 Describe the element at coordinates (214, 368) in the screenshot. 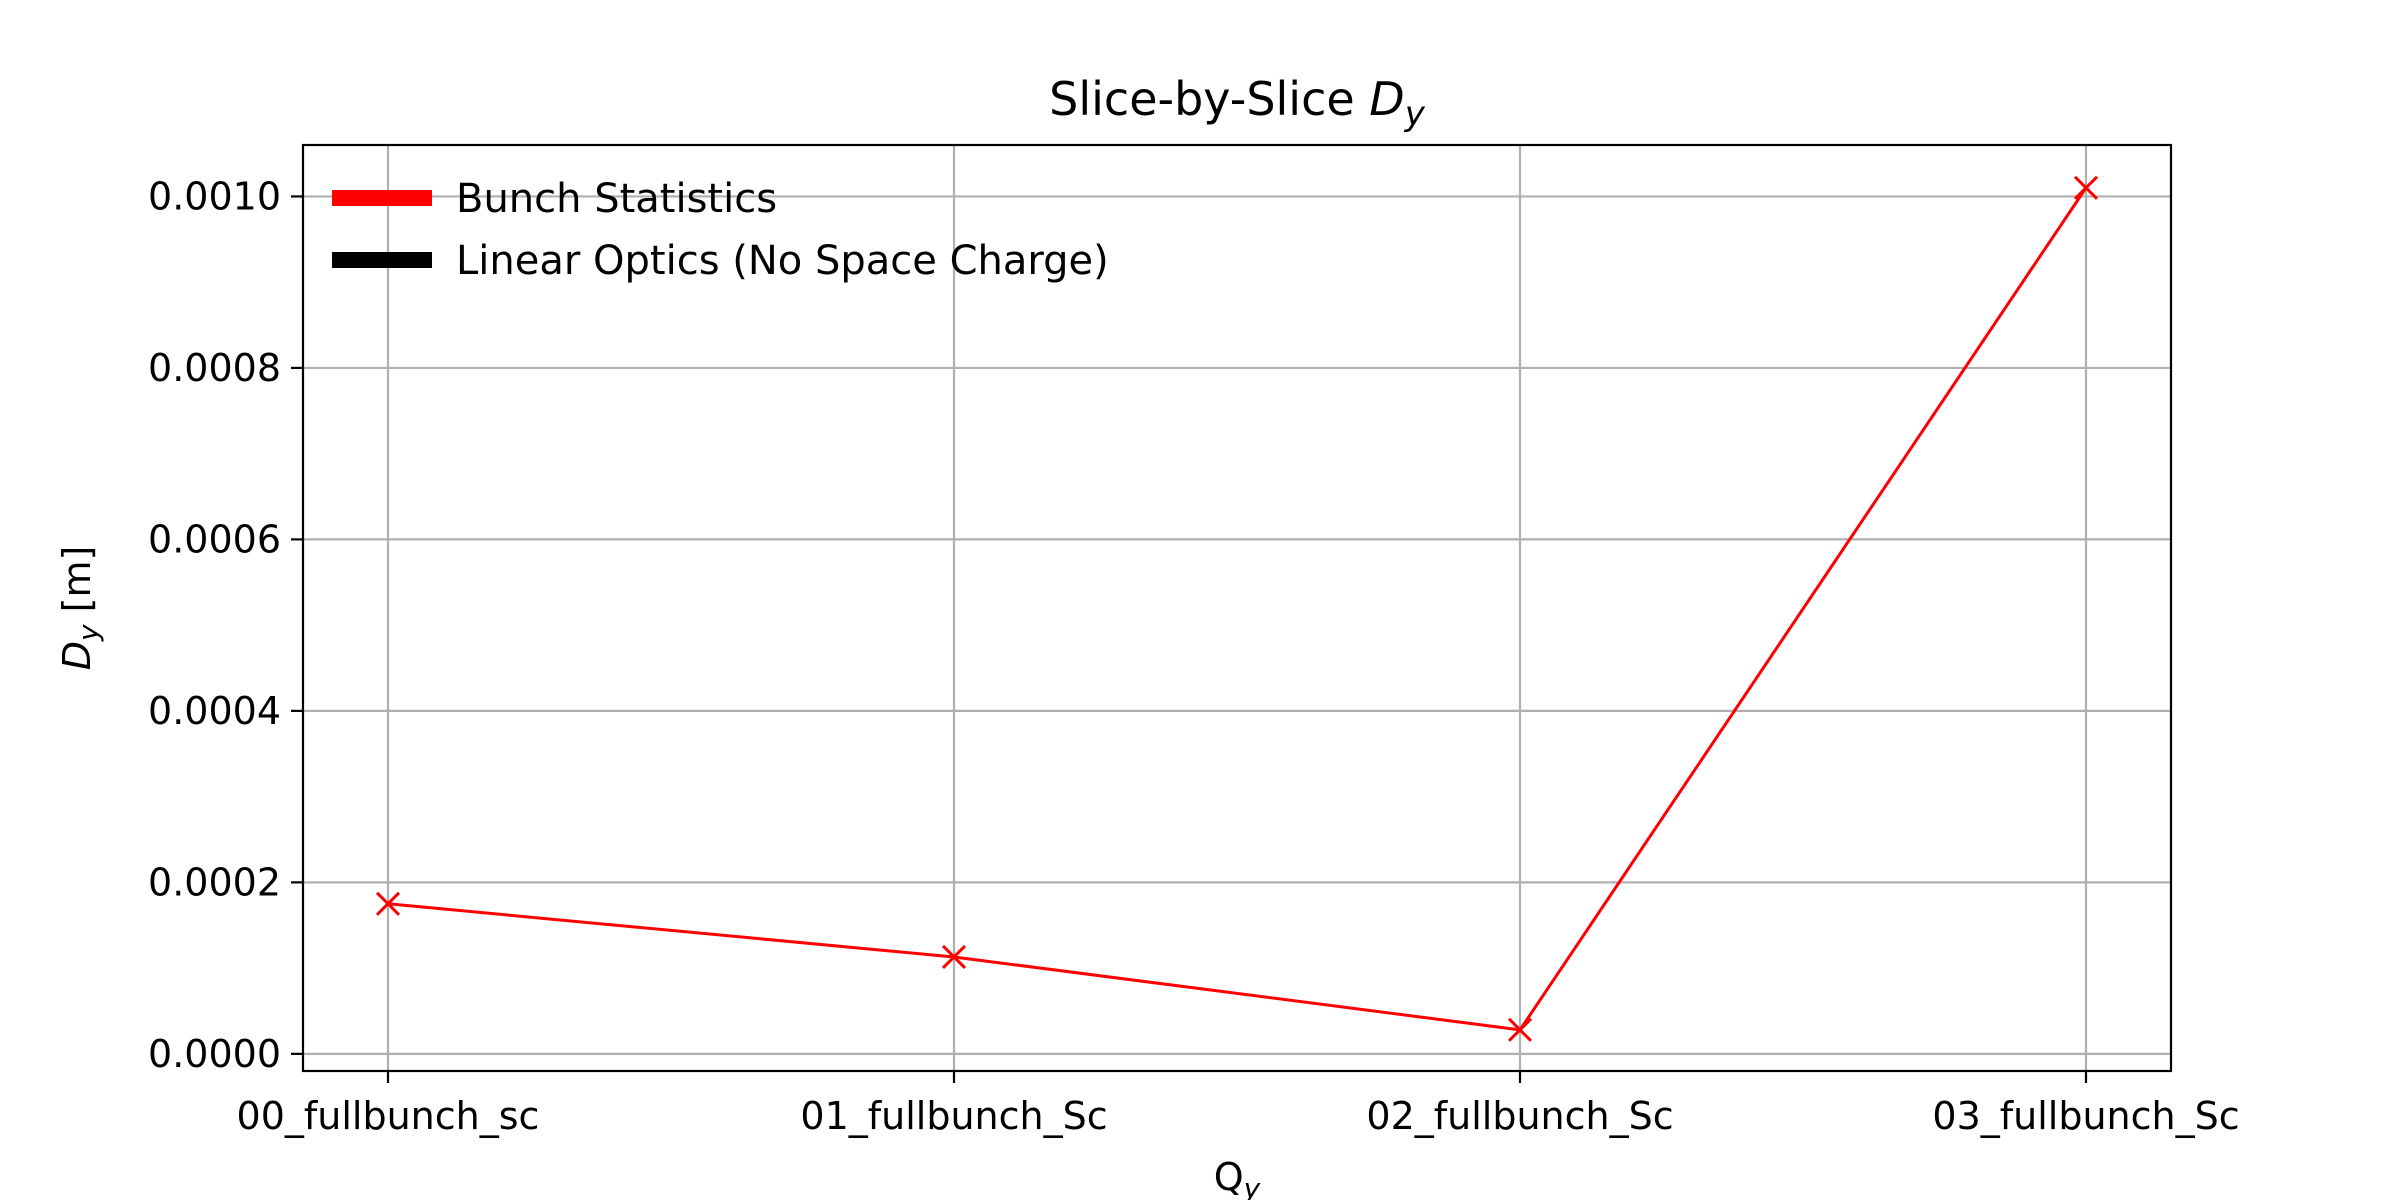

I see `y-tick-label: 0.0008` at that location.